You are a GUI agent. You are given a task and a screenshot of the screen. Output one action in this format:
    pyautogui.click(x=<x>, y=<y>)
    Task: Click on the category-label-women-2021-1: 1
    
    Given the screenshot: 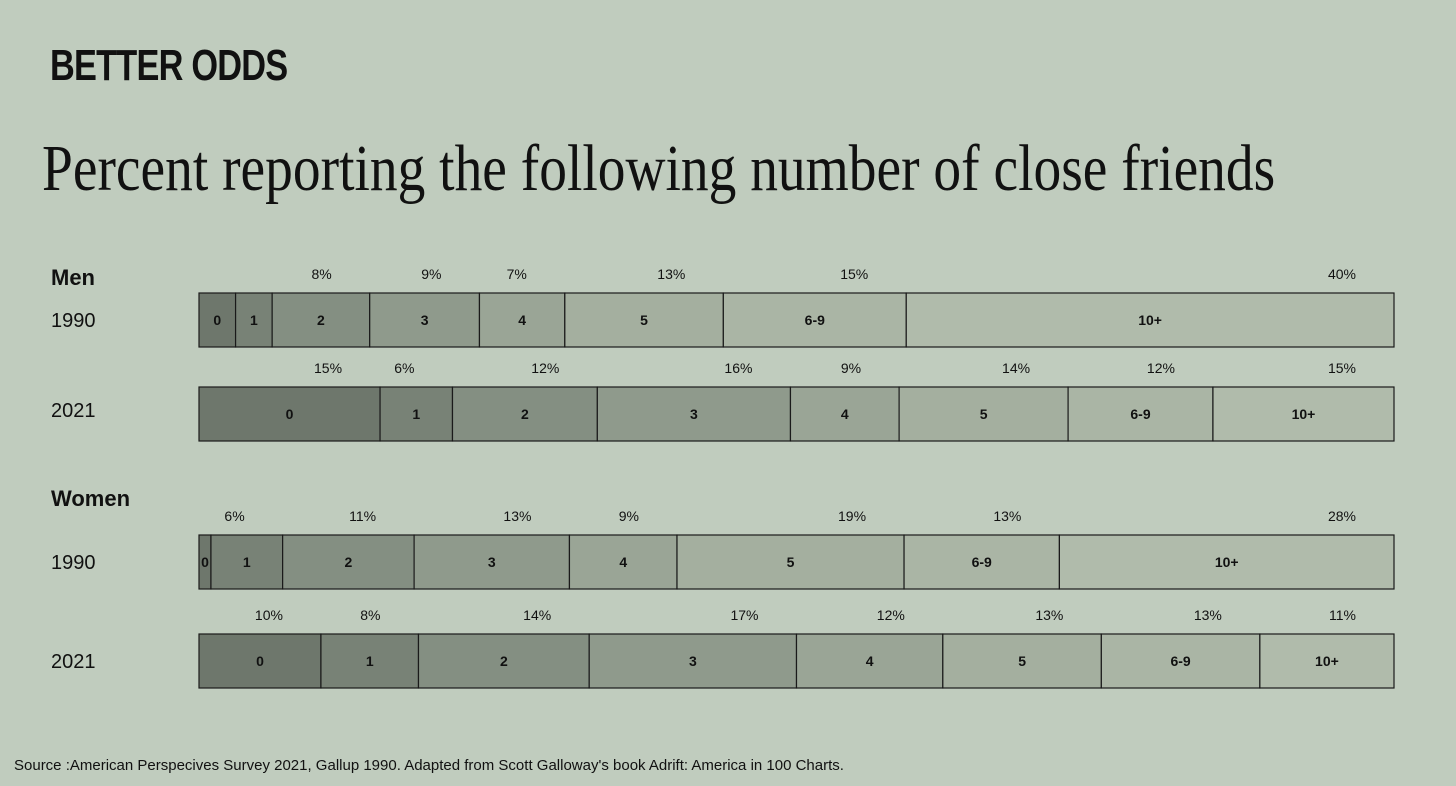 What is the action you would take?
    pyautogui.click(x=370, y=661)
    